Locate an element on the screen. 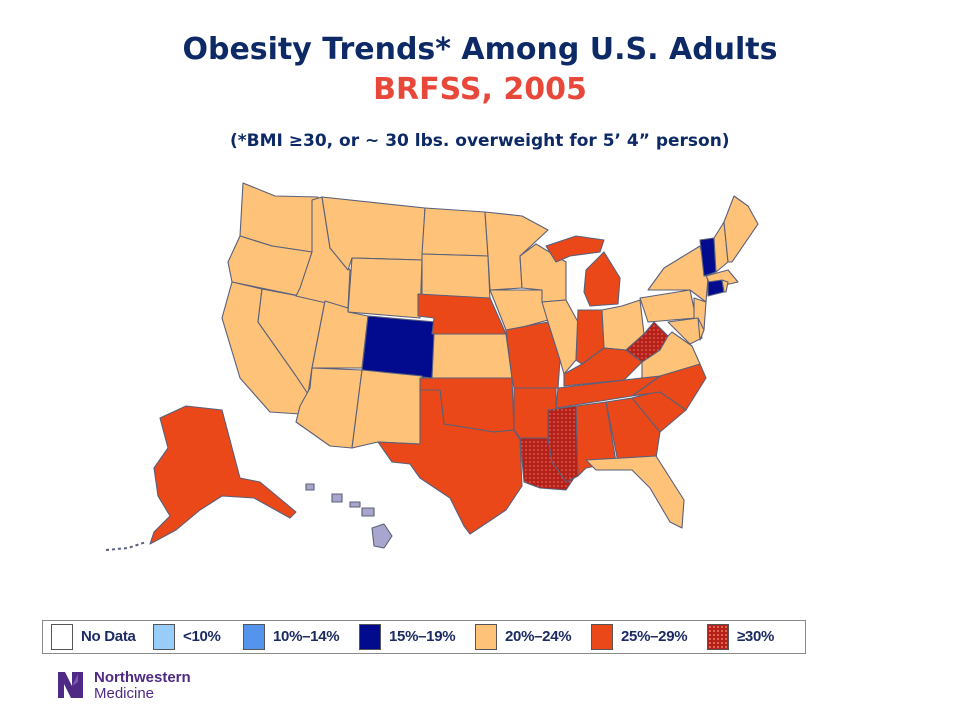 Image resolution: width=960 pixels, height=720 pixels. legend-label: 25%–29% is located at coordinates (654, 636).